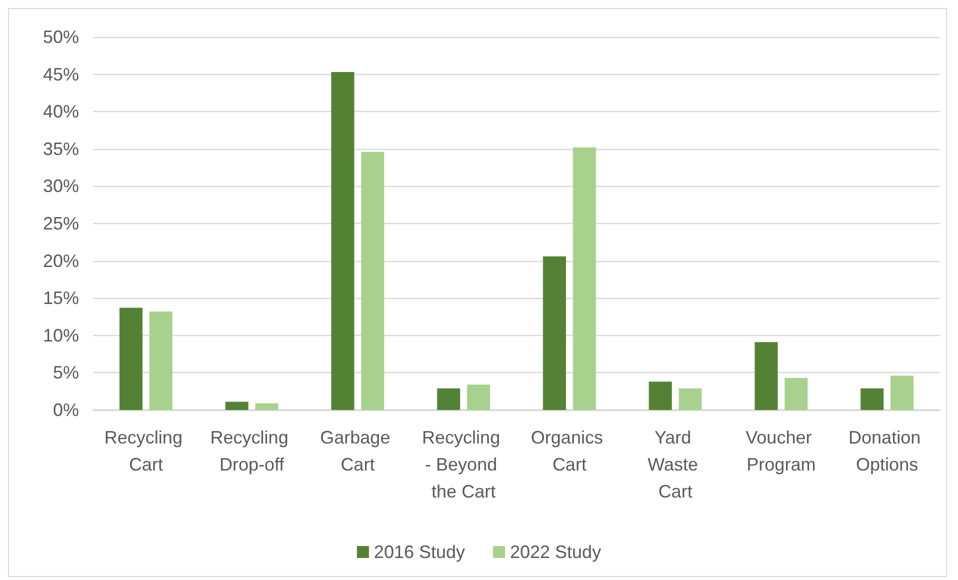  Describe the element at coordinates (420, 552) in the screenshot. I see `legend-label: 2016 Study` at that location.